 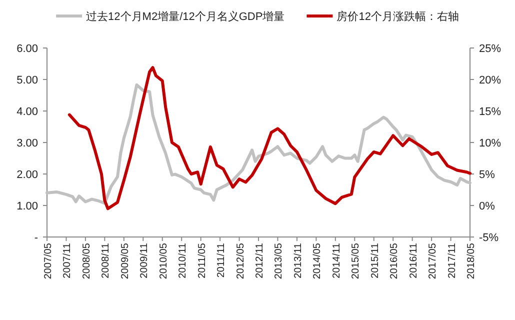 What do you see at coordinates (433, 261) in the screenshot?
I see `x-tick-label: 2017/05` at bounding box center [433, 261].